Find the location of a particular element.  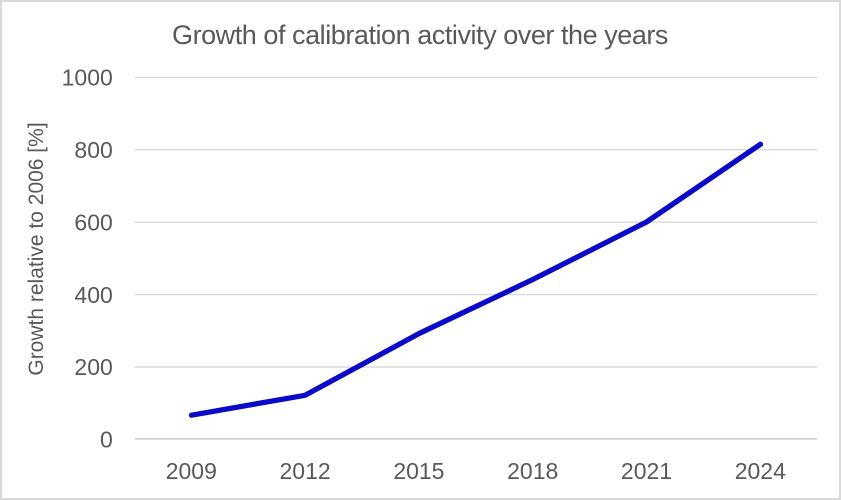

svg-text: 0 is located at coordinates (106, 440).